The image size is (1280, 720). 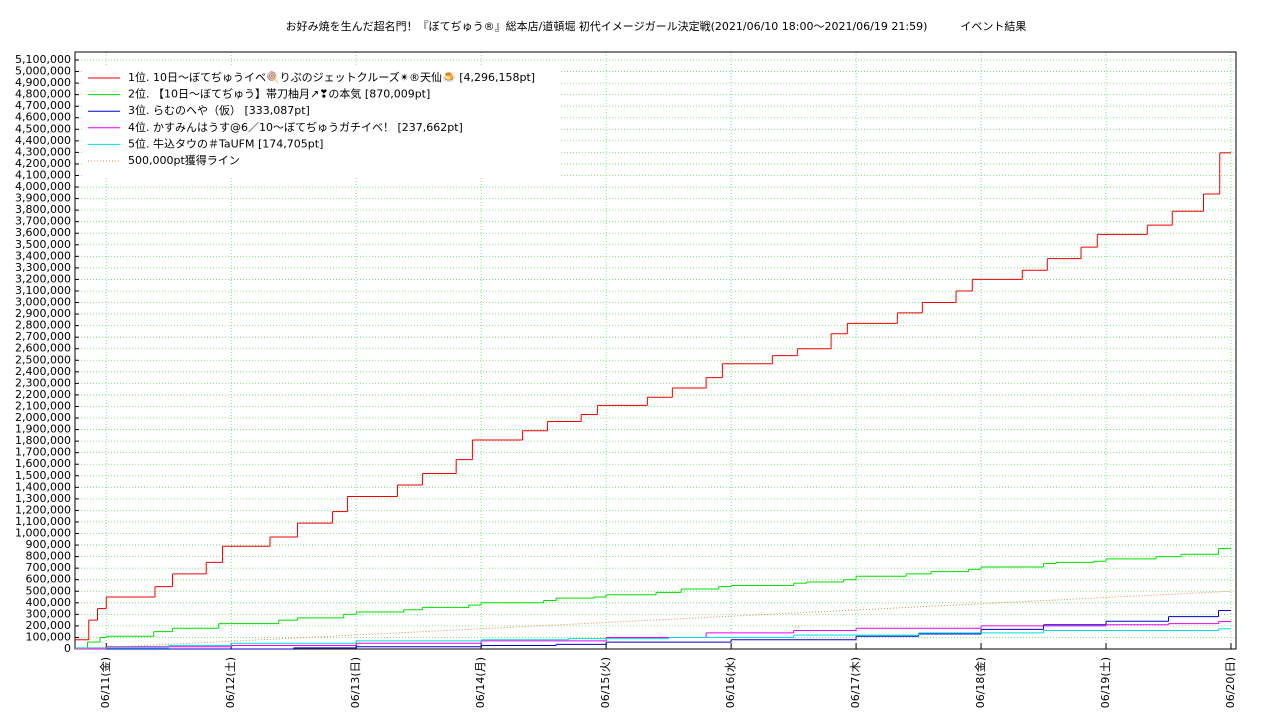 What do you see at coordinates (43, 440) in the screenshot?
I see `y-tick-label: 1,800,000` at bounding box center [43, 440].